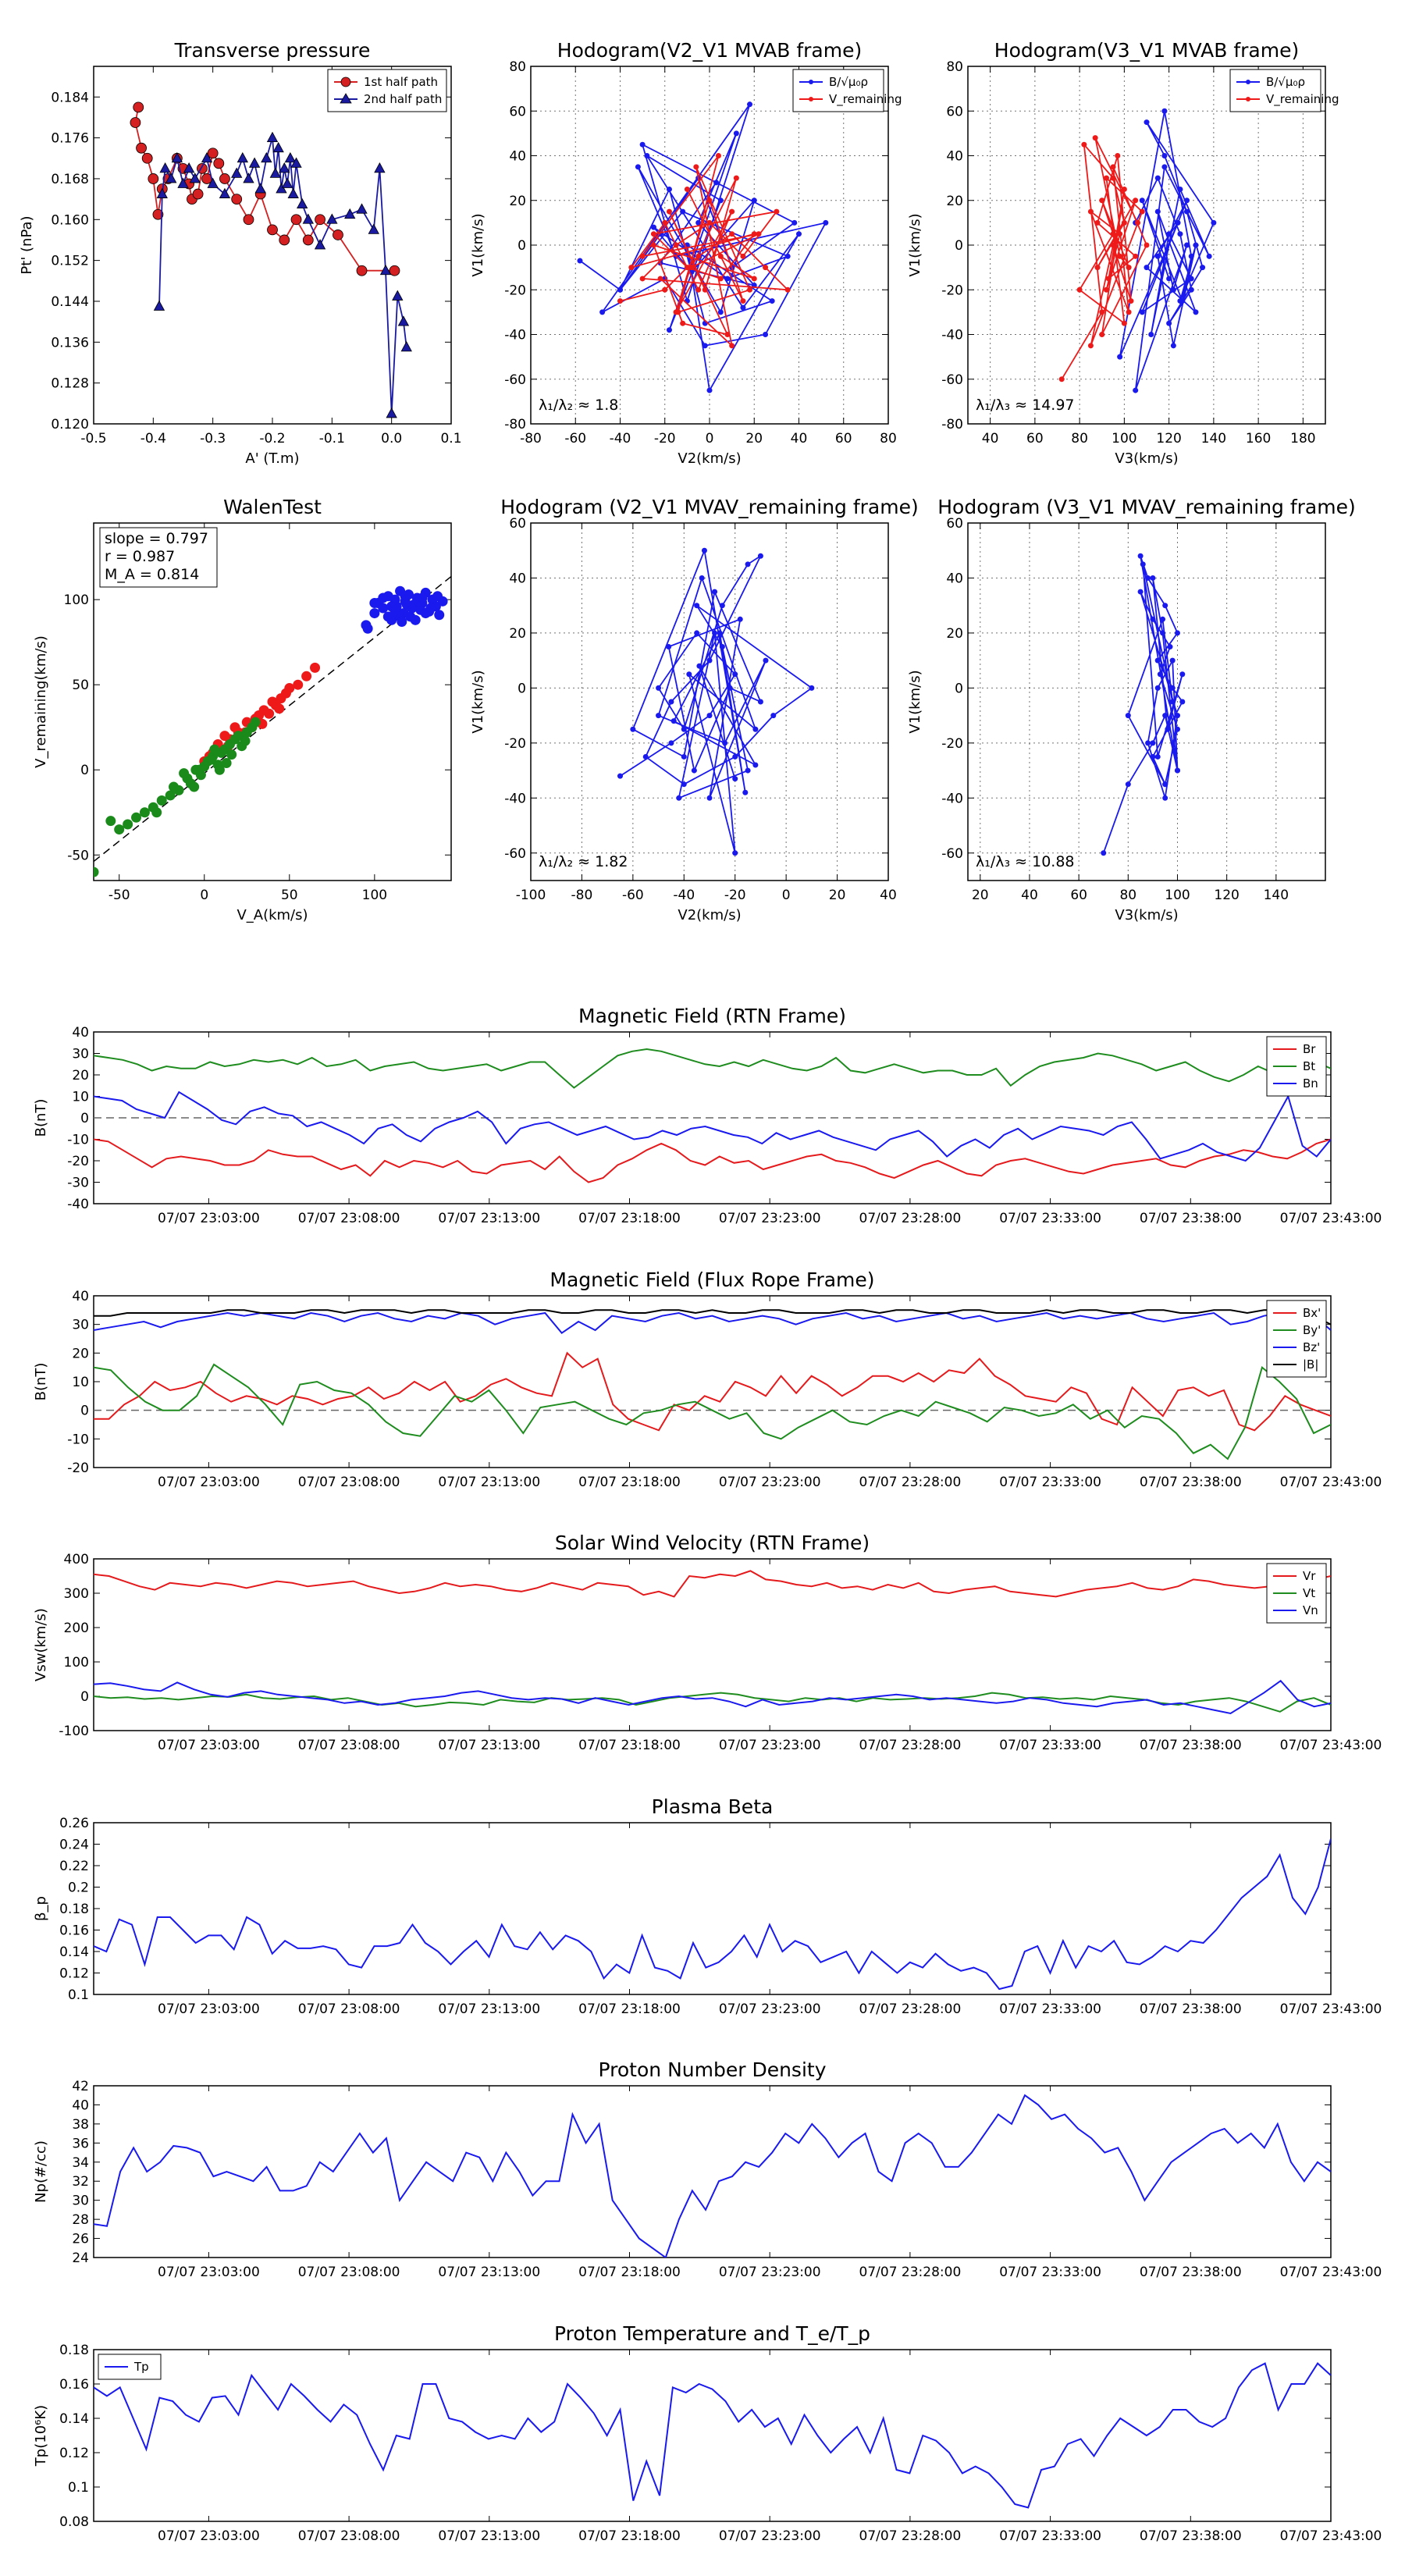  Describe the element at coordinates (1226, 895) in the screenshot. I see `x-tick-label: 120` at that location.